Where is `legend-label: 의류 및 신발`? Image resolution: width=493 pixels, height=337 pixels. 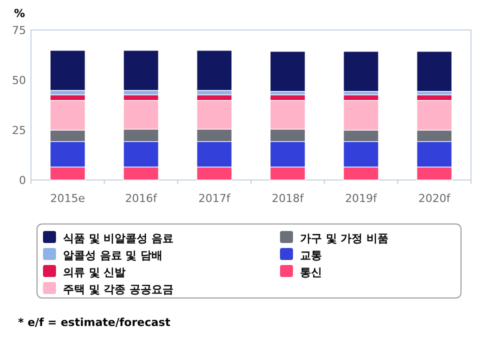
legend-label: 의류 및 신발 is located at coordinates (94, 272).